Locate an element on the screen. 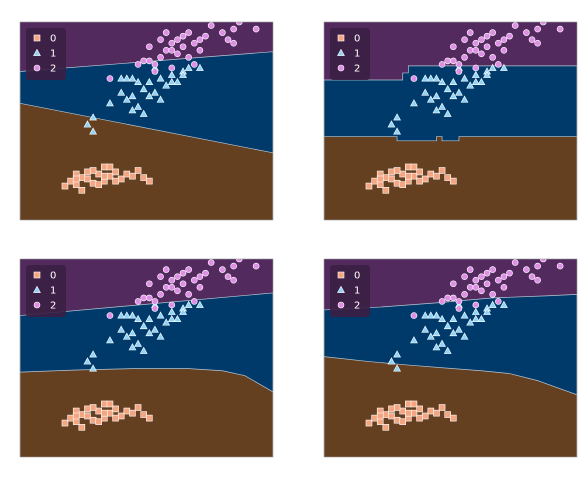 This screenshot has height=482, width=585. legend-label-0: 0 is located at coordinates (53, 39).